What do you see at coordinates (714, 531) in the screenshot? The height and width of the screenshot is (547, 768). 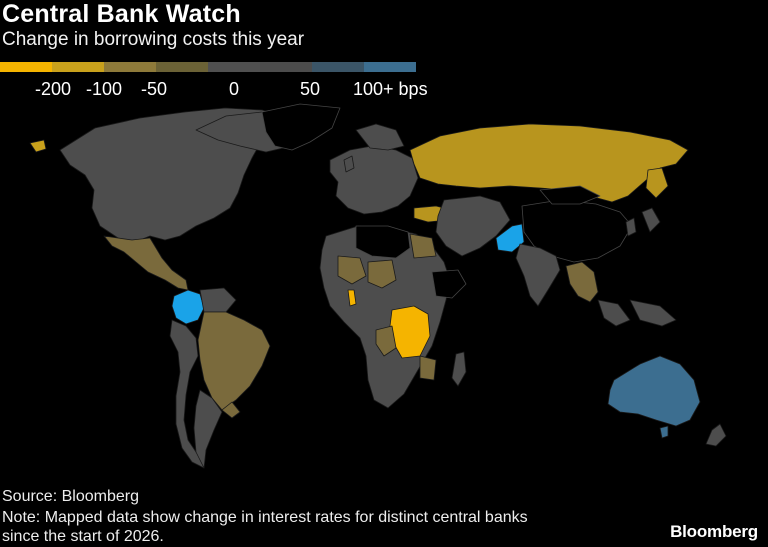 I see `bloomberg-logo: Bloomberg` at bounding box center [714, 531].